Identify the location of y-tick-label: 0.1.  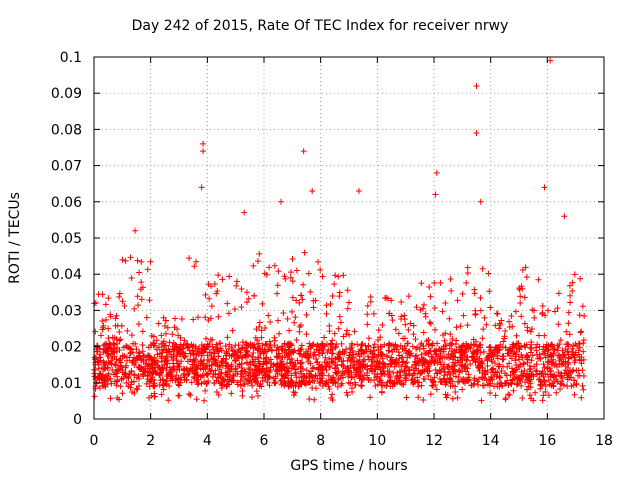
(71, 58).